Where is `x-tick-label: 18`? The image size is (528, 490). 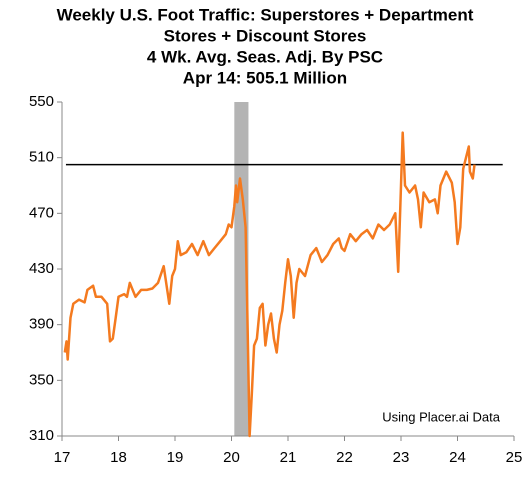 x-tick-label: 18 is located at coordinates (118, 457).